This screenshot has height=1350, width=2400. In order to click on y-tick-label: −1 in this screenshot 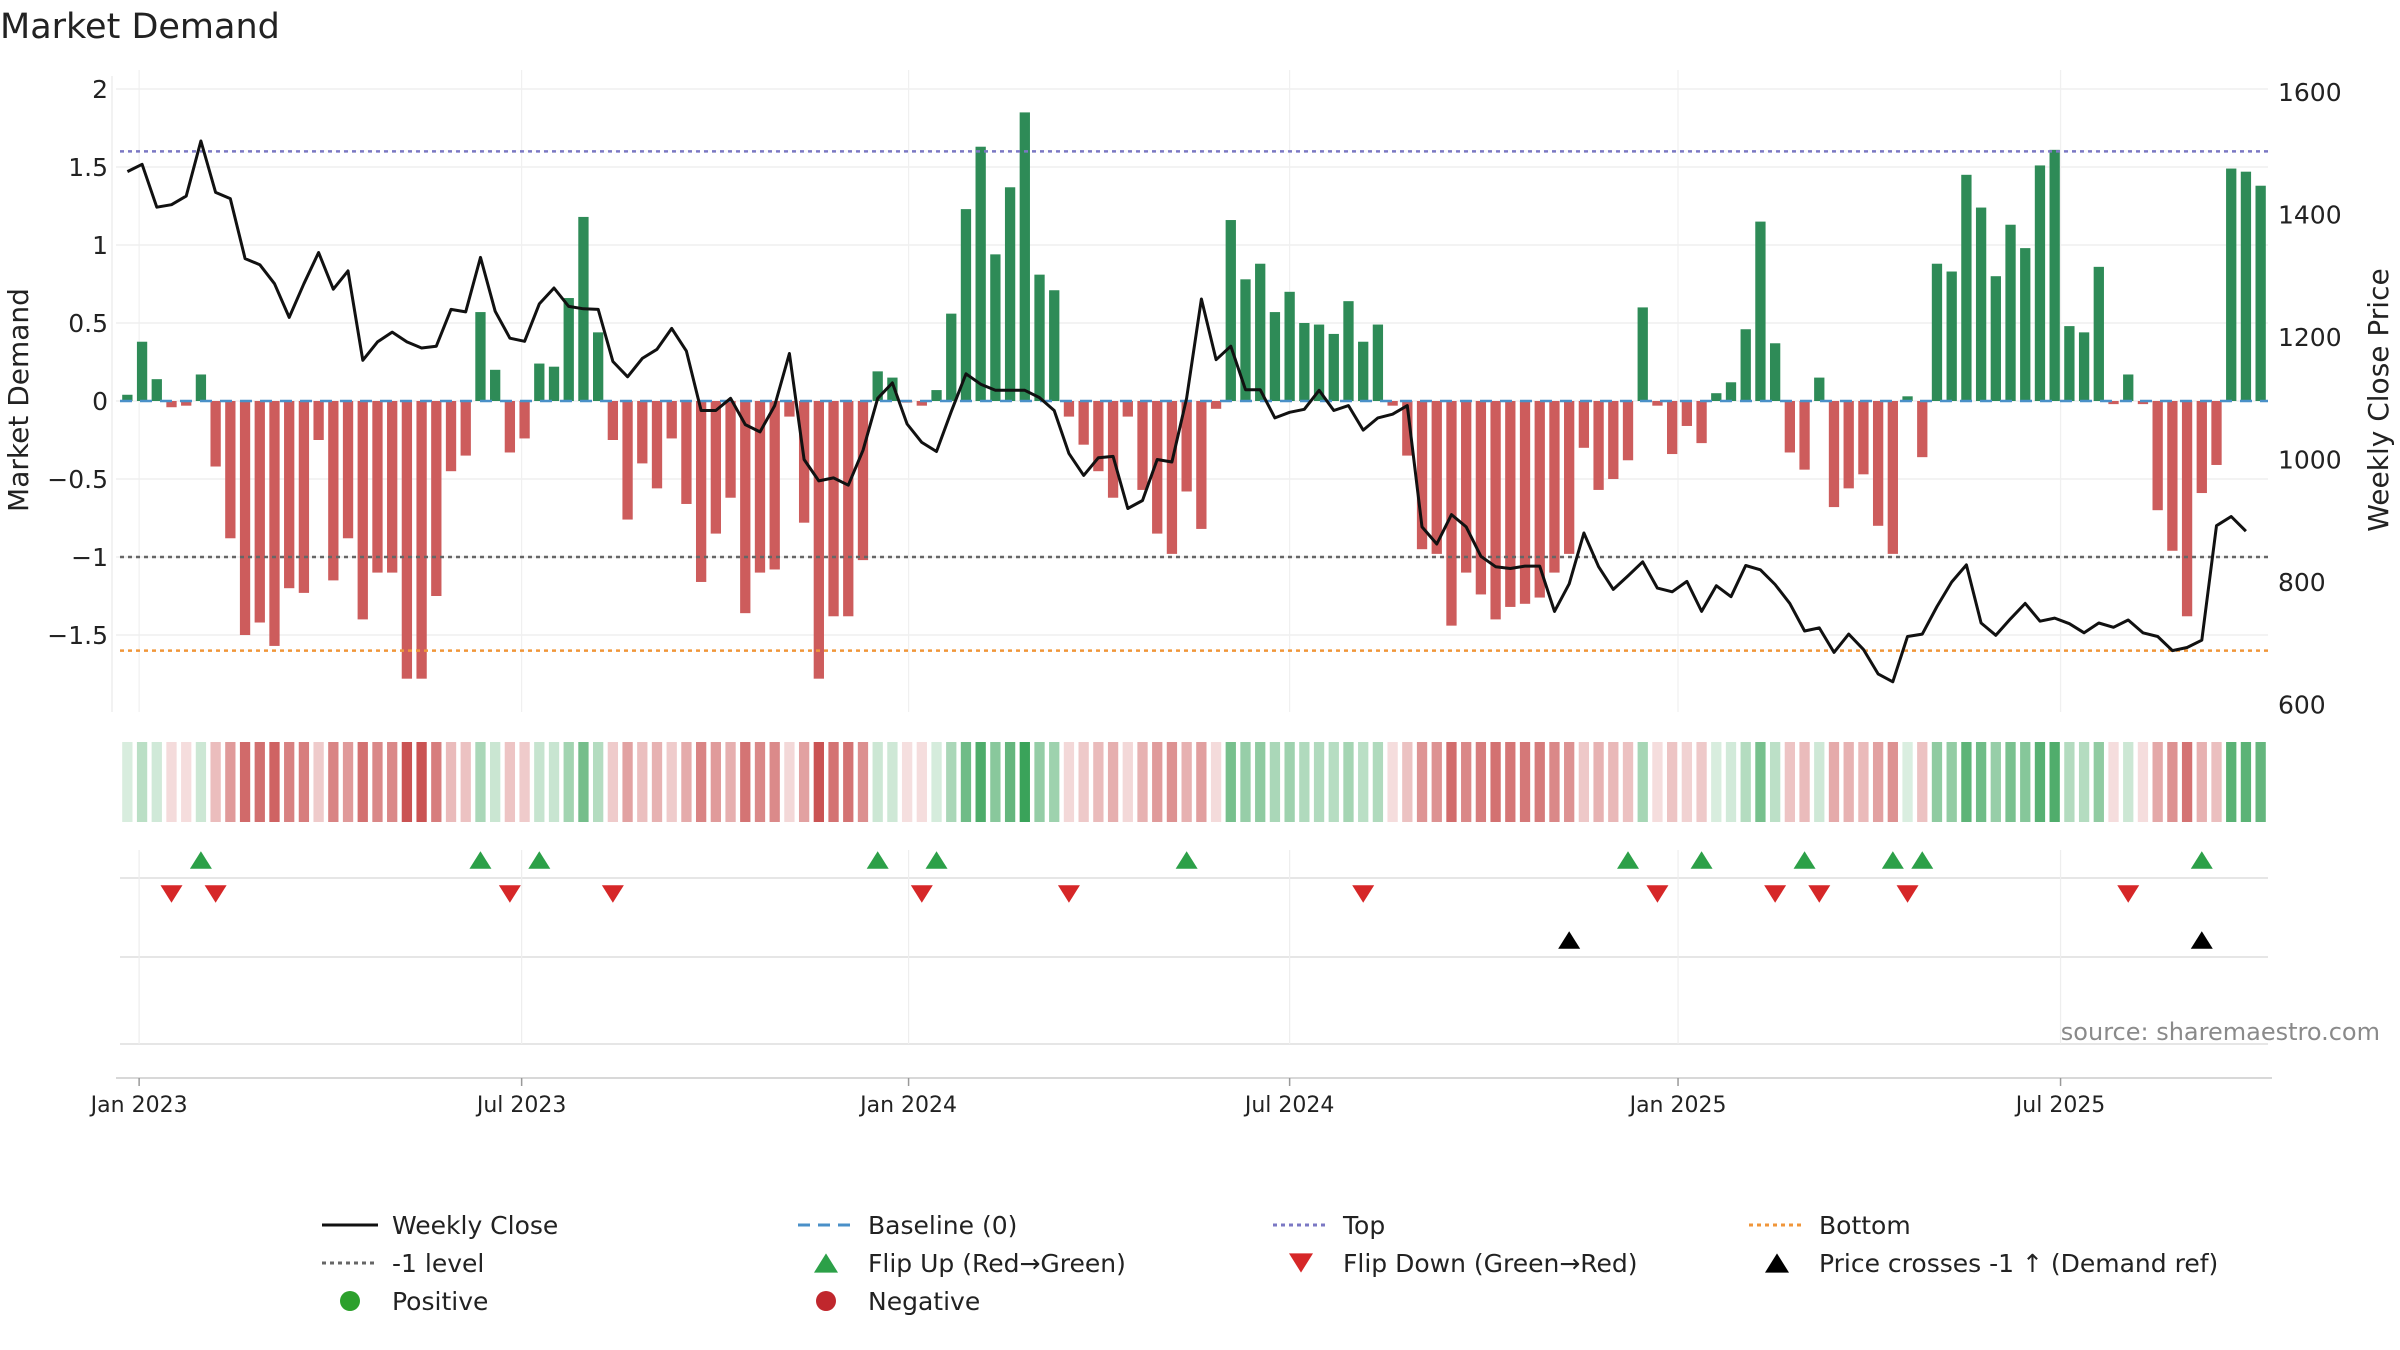, I will do `click(89, 557)`.